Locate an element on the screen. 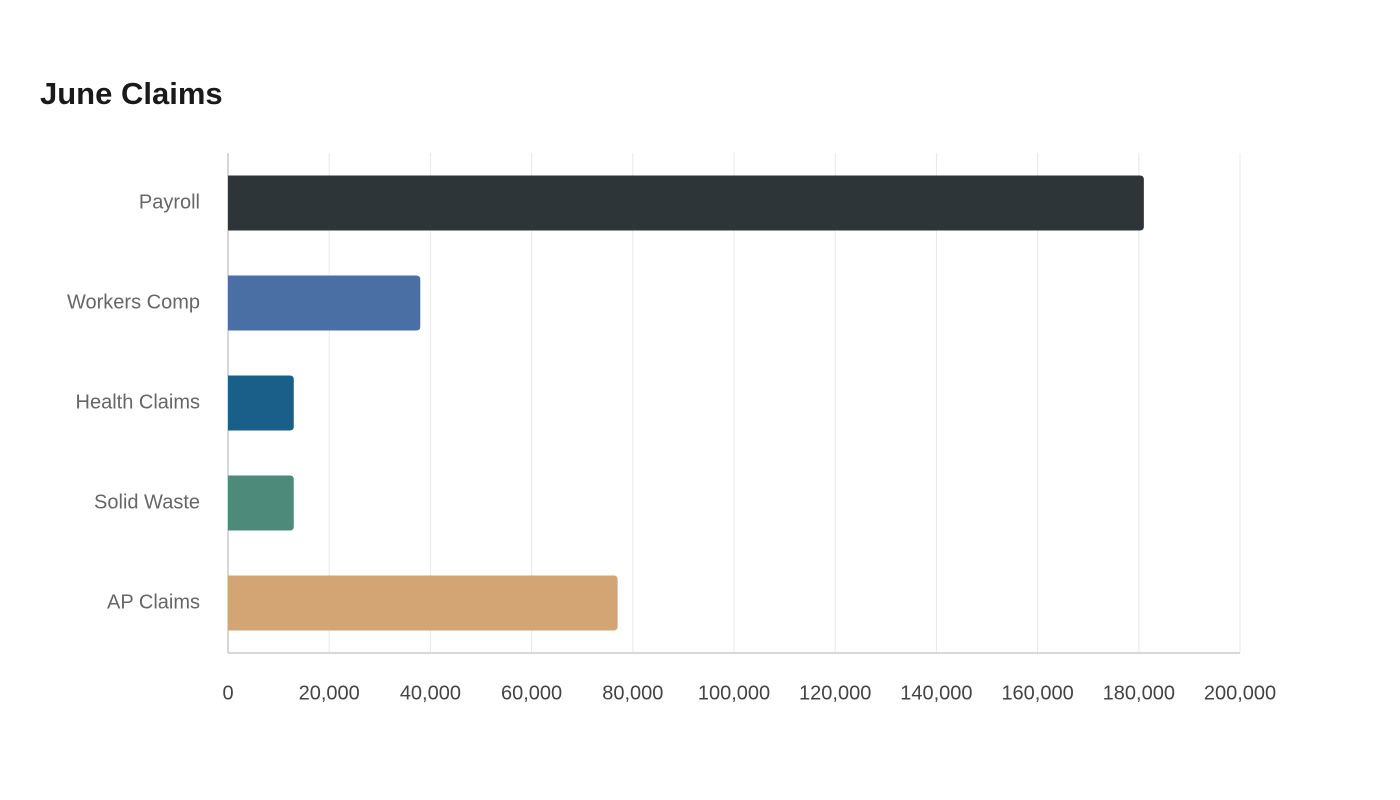  x-tick-label: 200,000 is located at coordinates (1240, 693).